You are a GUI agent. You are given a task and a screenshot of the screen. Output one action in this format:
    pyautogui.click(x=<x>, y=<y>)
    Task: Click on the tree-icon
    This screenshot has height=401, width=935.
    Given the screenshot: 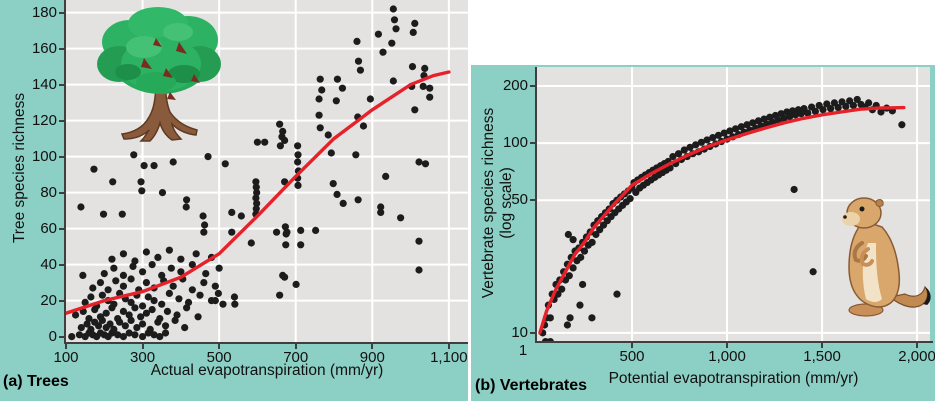 What is the action you would take?
    pyautogui.click(x=161, y=75)
    